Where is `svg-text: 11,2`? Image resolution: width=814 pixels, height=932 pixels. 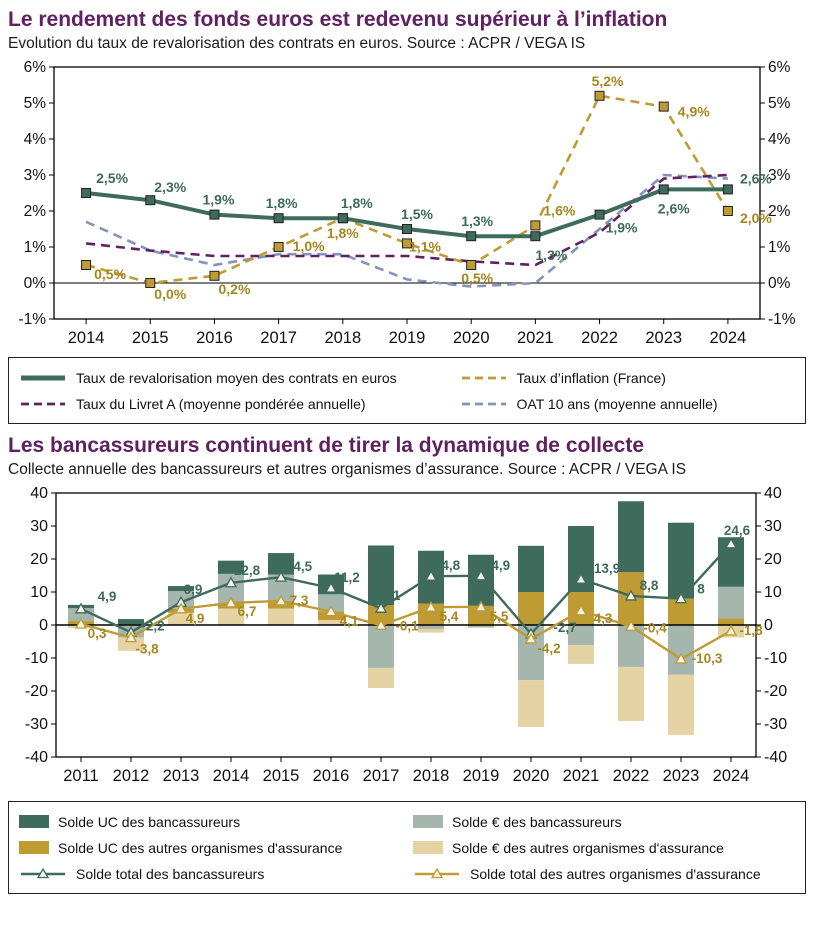 svg-text: 11,2 is located at coordinates (347, 577).